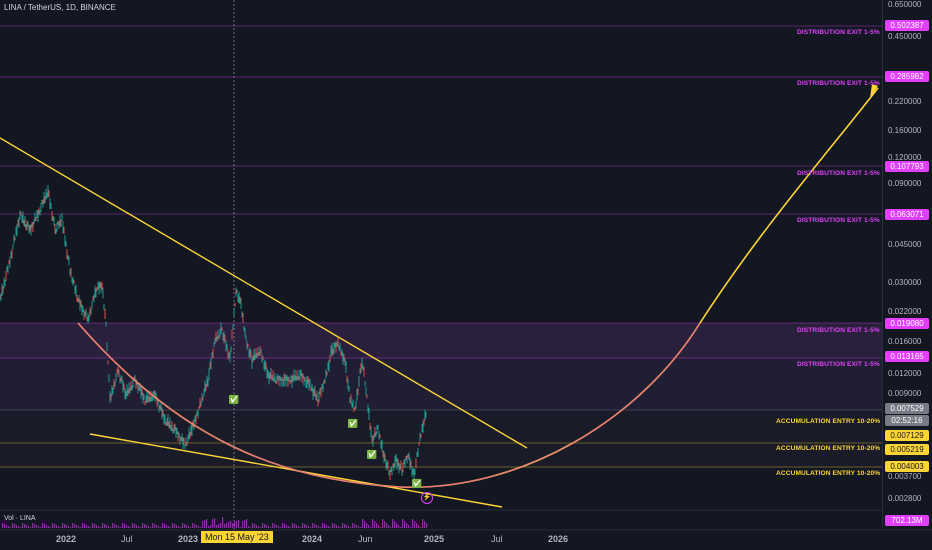 The image size is (932, 550). What do you see at coordinates (907, 420) in the screenshot?
I see `countdown-badge: 02:52:16` at bounding box center [907, 420].